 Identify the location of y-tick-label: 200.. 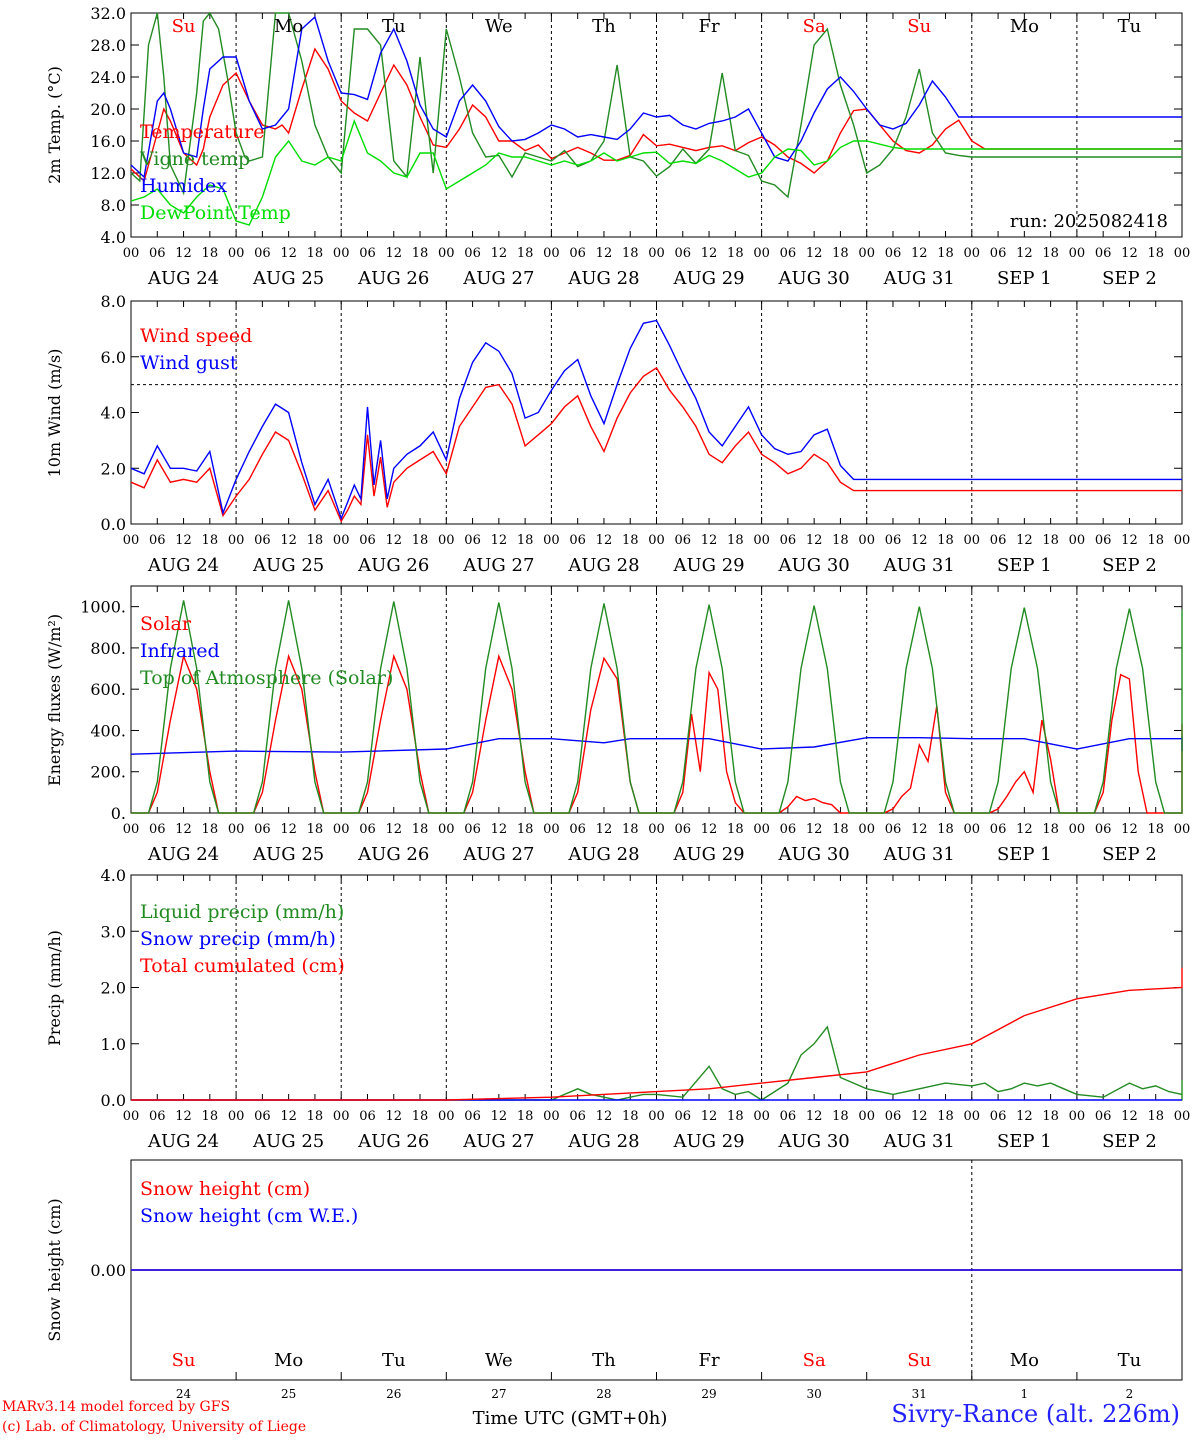
(108, 772).